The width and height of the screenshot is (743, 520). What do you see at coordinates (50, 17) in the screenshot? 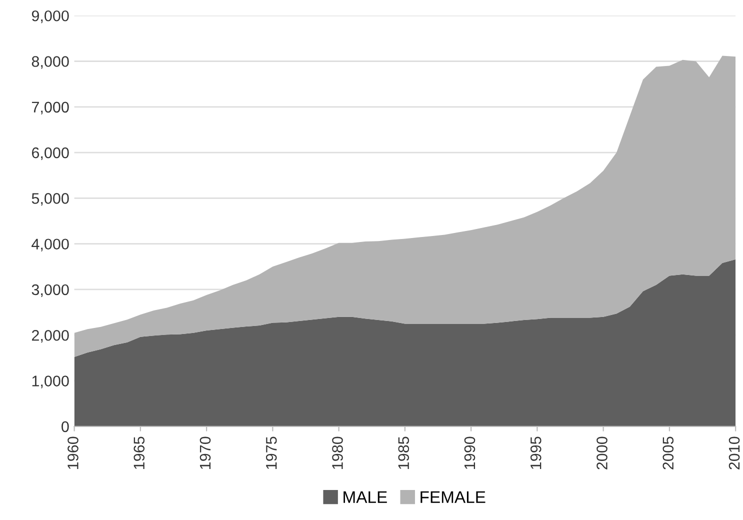
I see `y-tick-label: 9,000` at bounding box center [50, 17].